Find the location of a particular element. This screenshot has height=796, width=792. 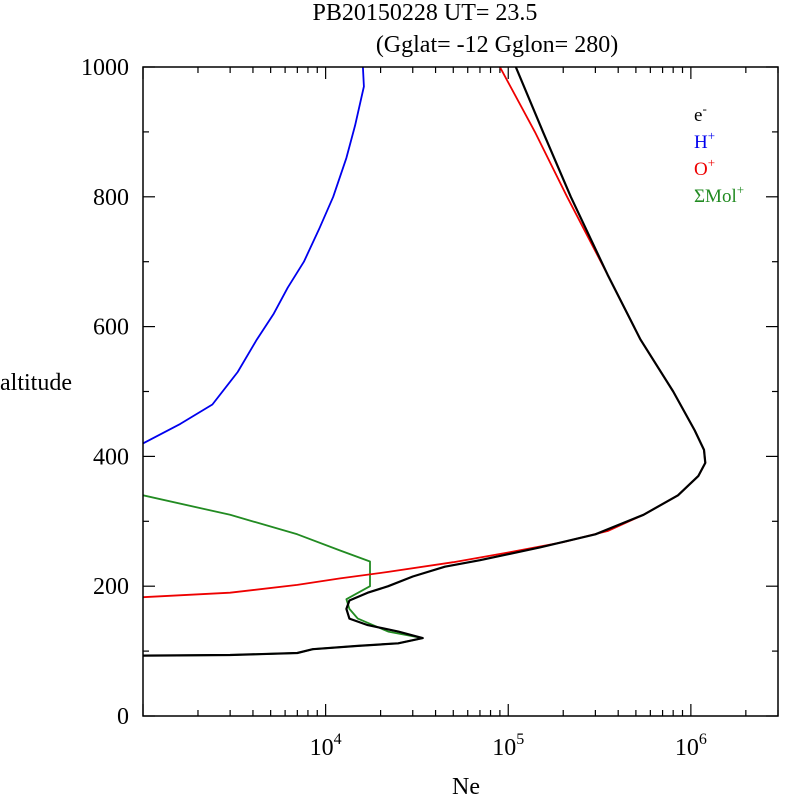

legend-entry-oplus: O+ is located at coordinates (704, 167).